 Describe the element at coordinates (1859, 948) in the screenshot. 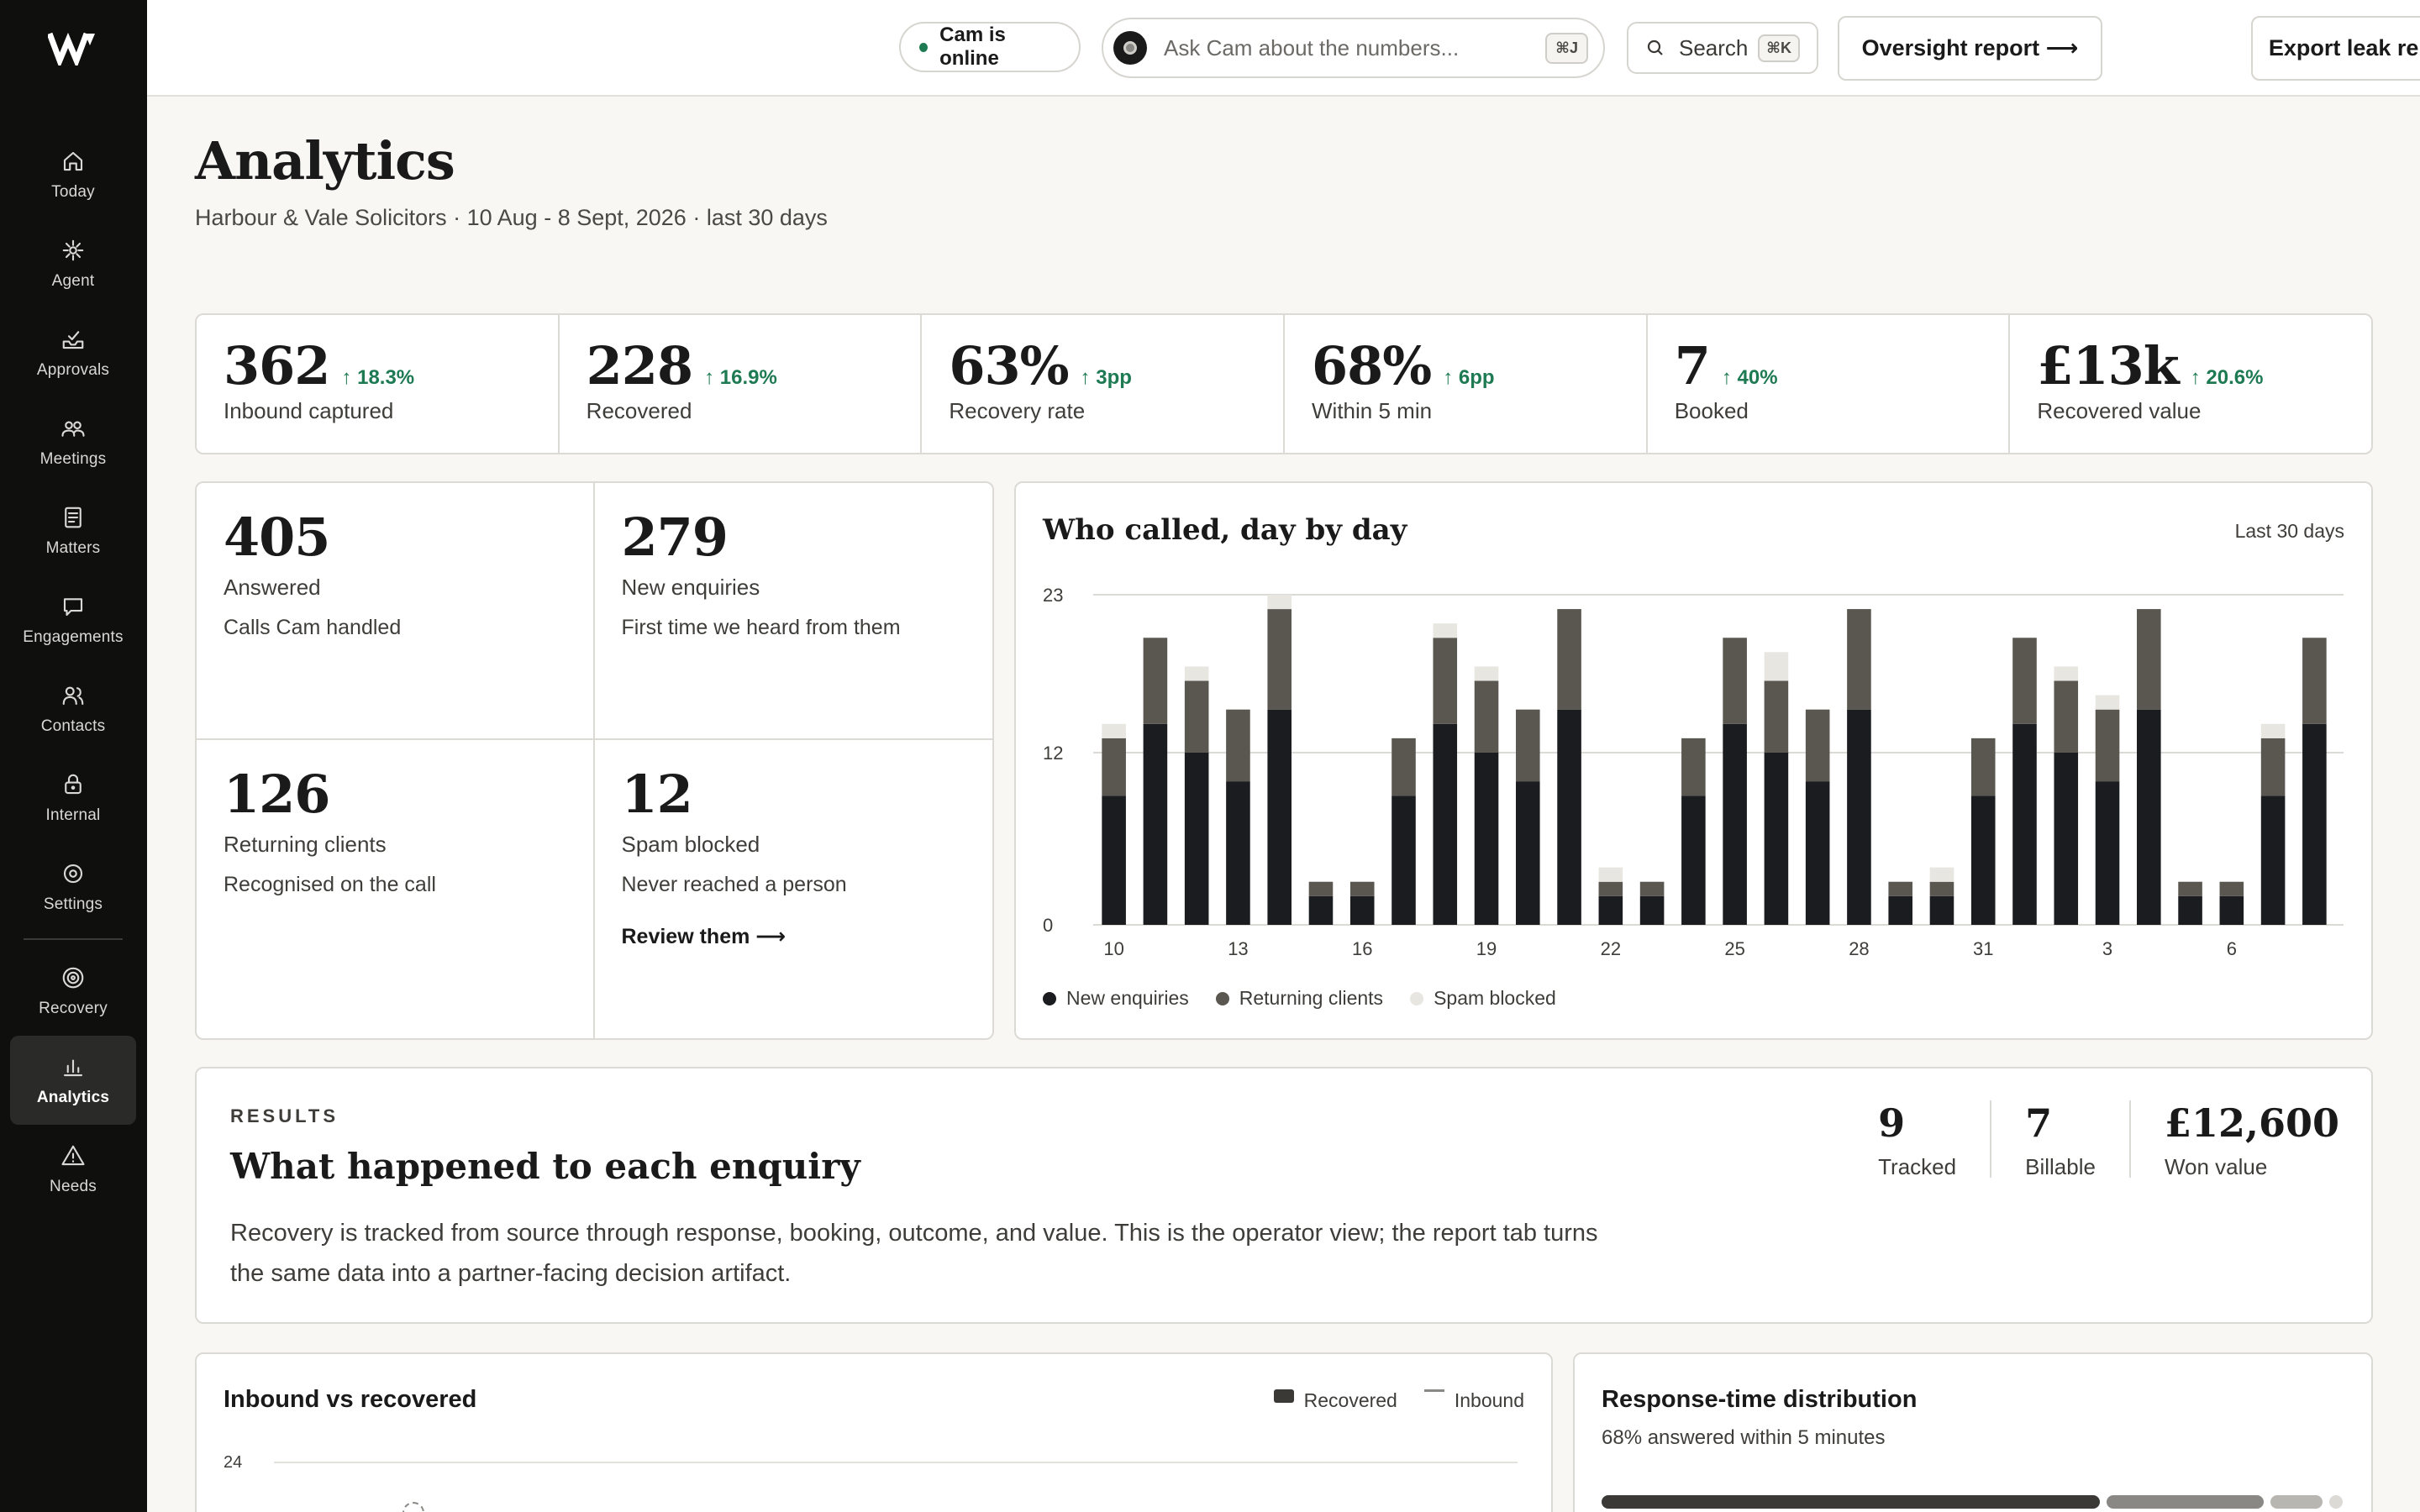

I see `x-tick-label: 28` at that location.